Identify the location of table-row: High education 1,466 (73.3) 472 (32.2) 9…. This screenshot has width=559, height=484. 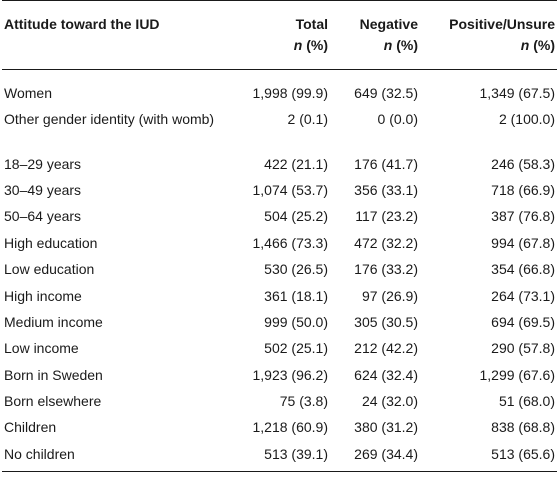
(279, 243).